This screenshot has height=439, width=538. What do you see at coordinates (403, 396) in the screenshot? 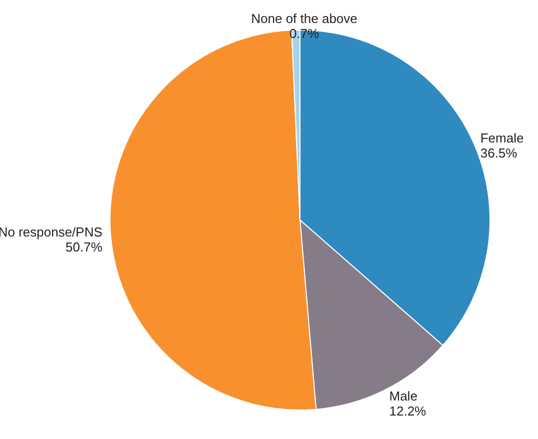
I see `slice-label: Male` at bounding box center [403, 396].